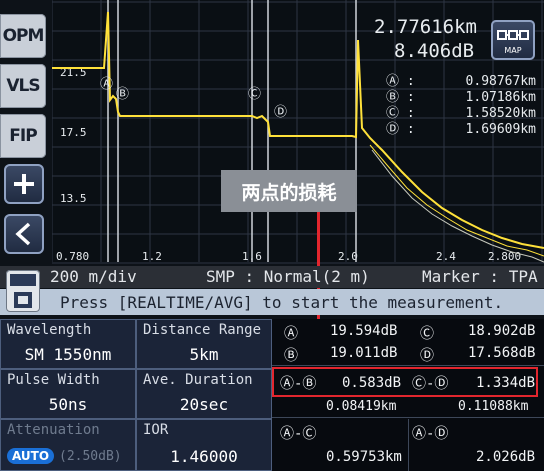 Image resolution: width=544 pixels, height=471 pixels. What do you see at coordinates (72, 256) in the screenshot?
I see `x-tick-label: 0.780` at bounding box center [72, 256].